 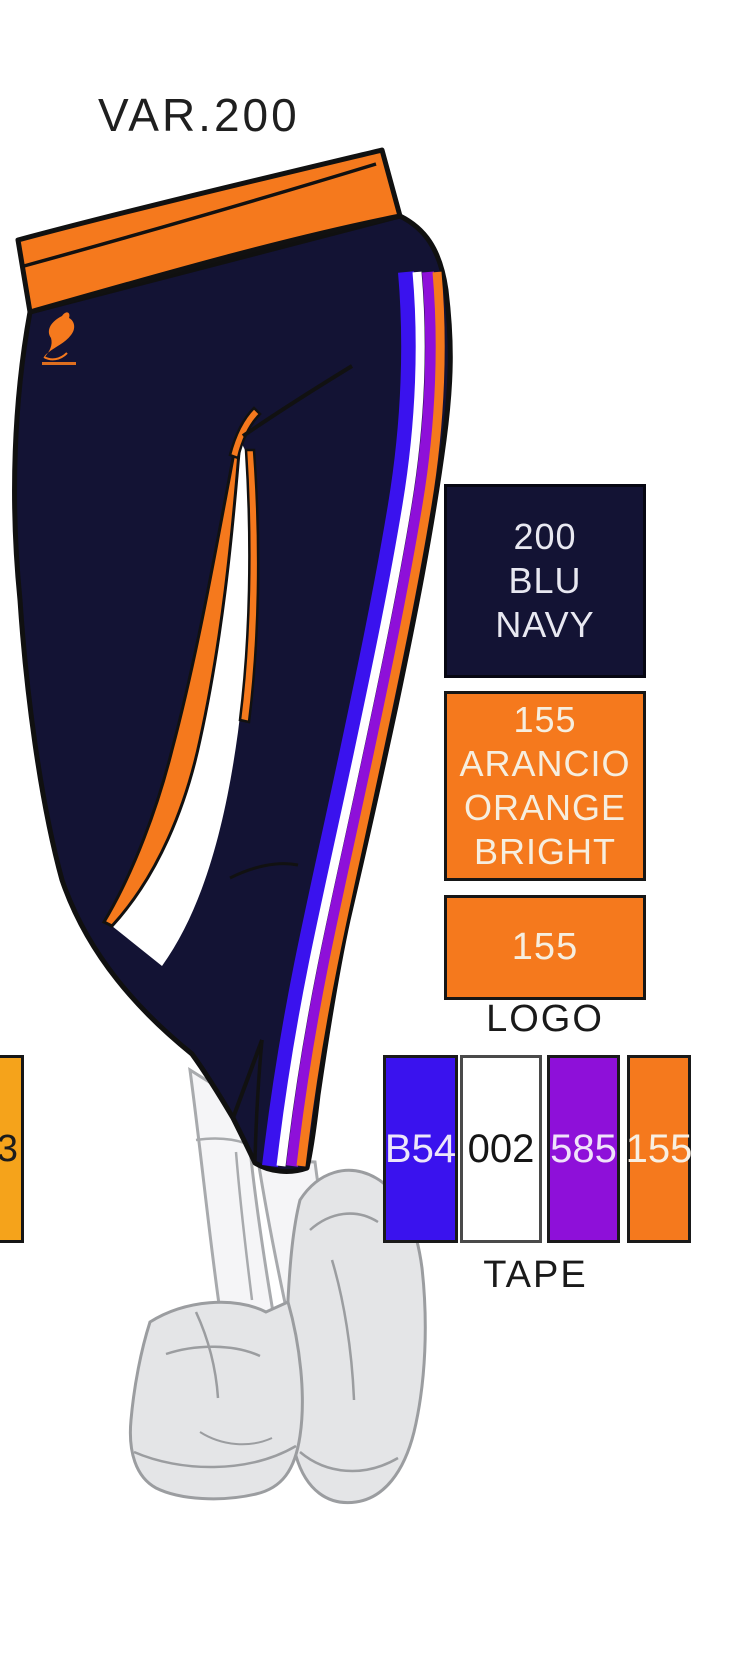 I want to click on tape-stripe-b54, so click(x=340, y=719).